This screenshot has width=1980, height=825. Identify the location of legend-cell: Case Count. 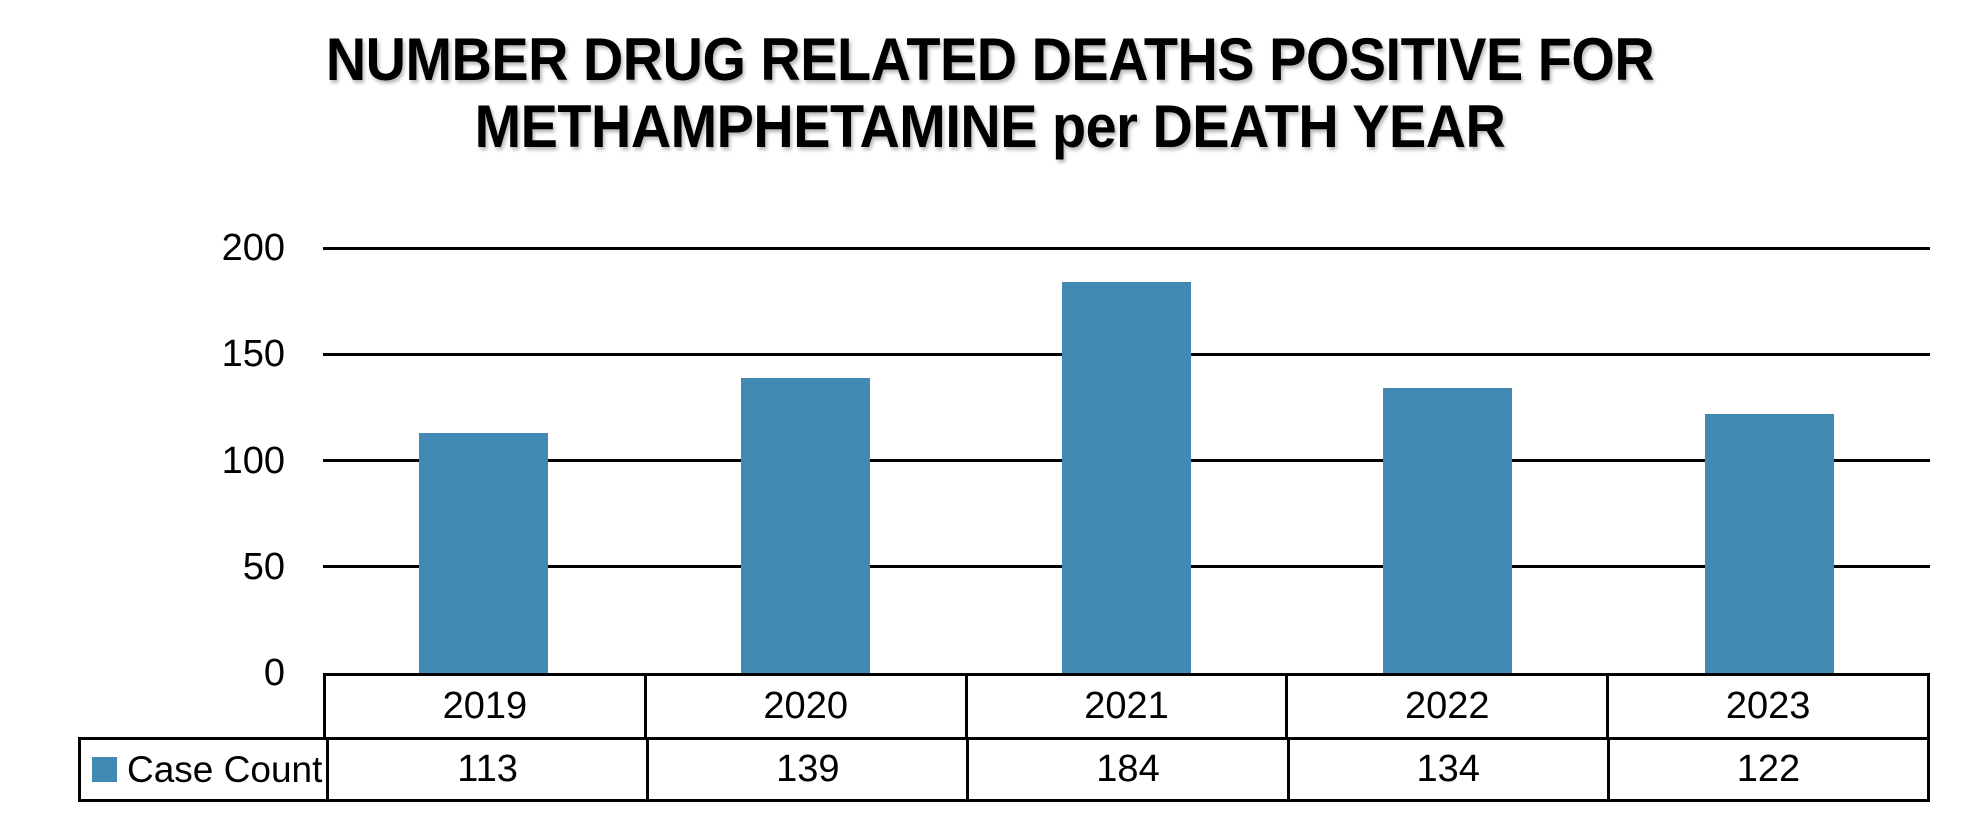
(203, 769).